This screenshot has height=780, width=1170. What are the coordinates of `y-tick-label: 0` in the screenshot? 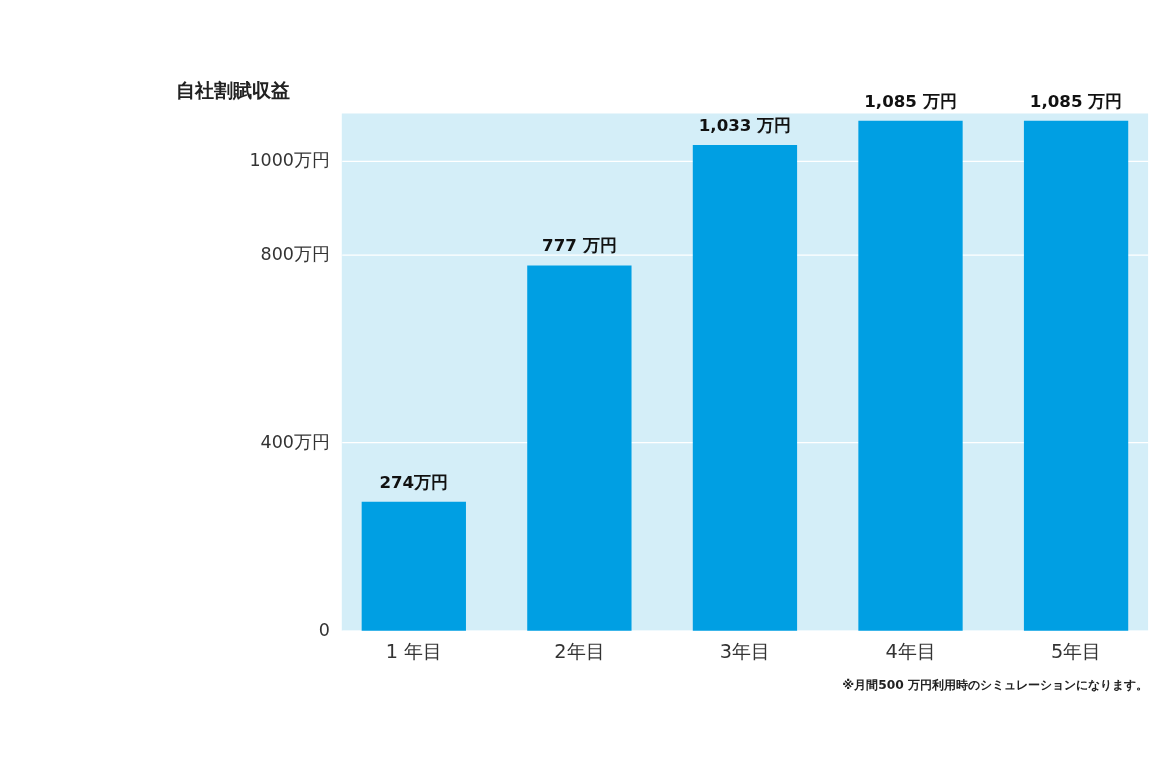 It's located at (324, 630).